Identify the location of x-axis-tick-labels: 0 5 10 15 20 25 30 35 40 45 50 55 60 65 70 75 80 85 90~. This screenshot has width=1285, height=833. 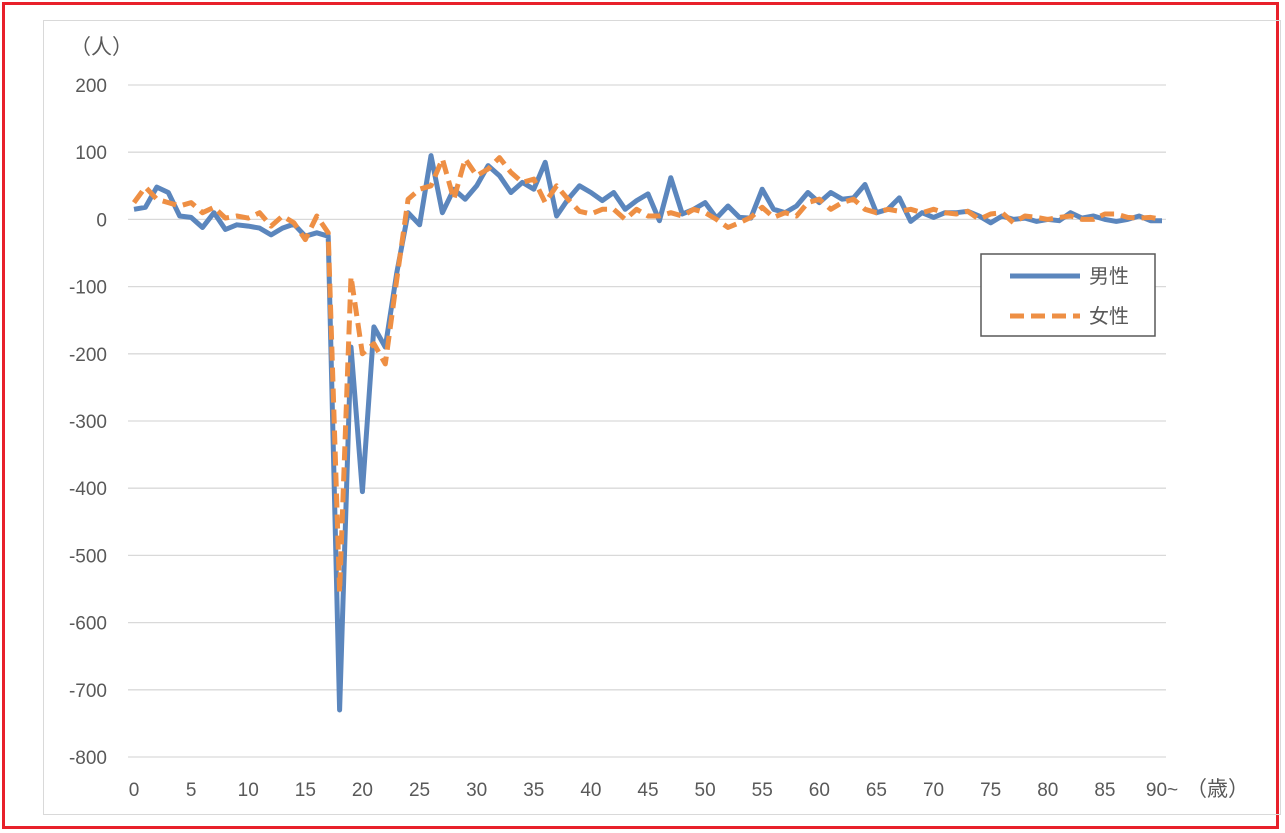
(653, 790).